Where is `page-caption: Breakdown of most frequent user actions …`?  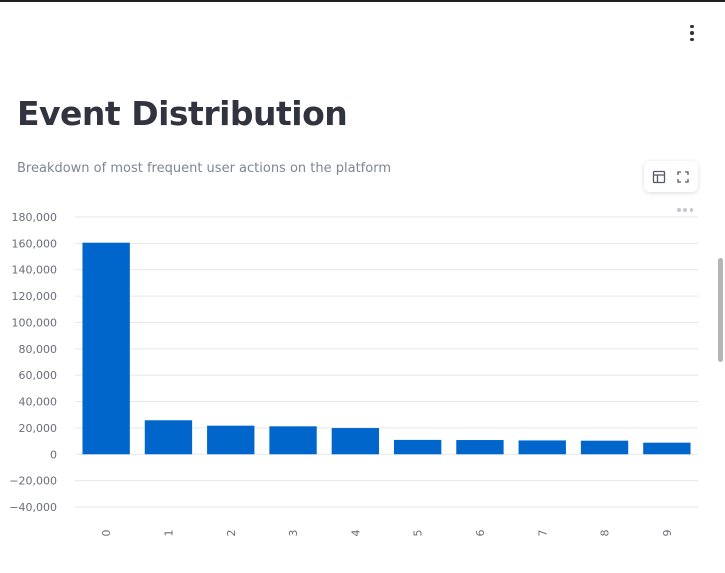
page-caption: Breakdown of most frequent user actions … is located at coordinates (204, 168).